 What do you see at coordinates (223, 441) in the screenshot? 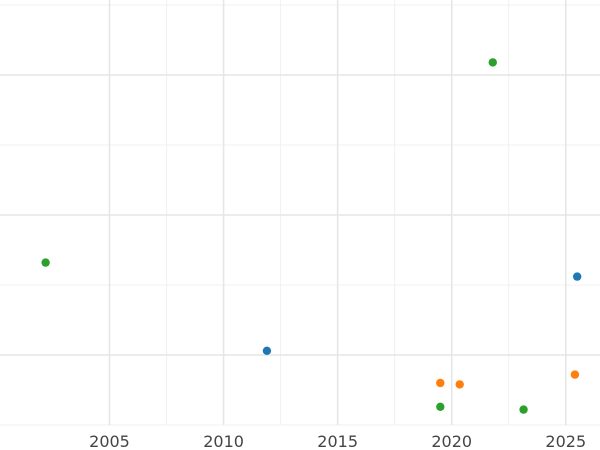
I see `x-tick-label: 2010` at bounding box center [223, 441].